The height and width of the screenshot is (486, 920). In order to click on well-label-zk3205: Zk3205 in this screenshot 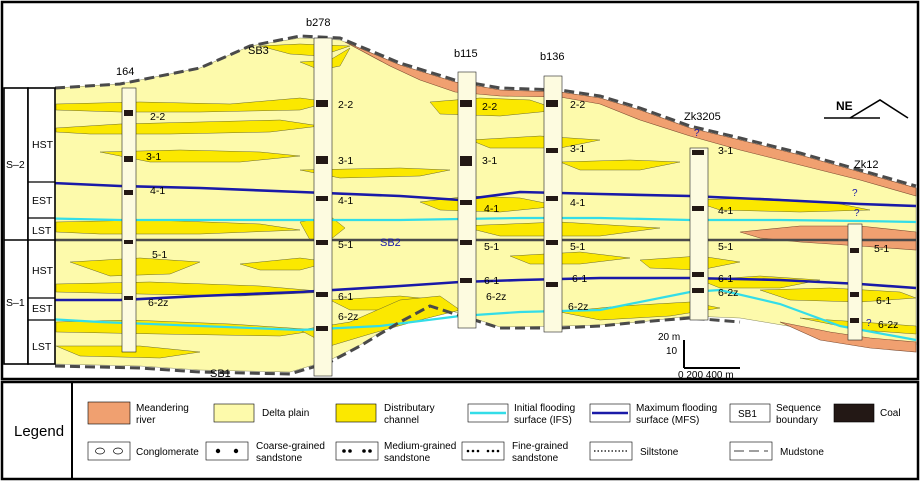, I will do `click(702, 117)`.